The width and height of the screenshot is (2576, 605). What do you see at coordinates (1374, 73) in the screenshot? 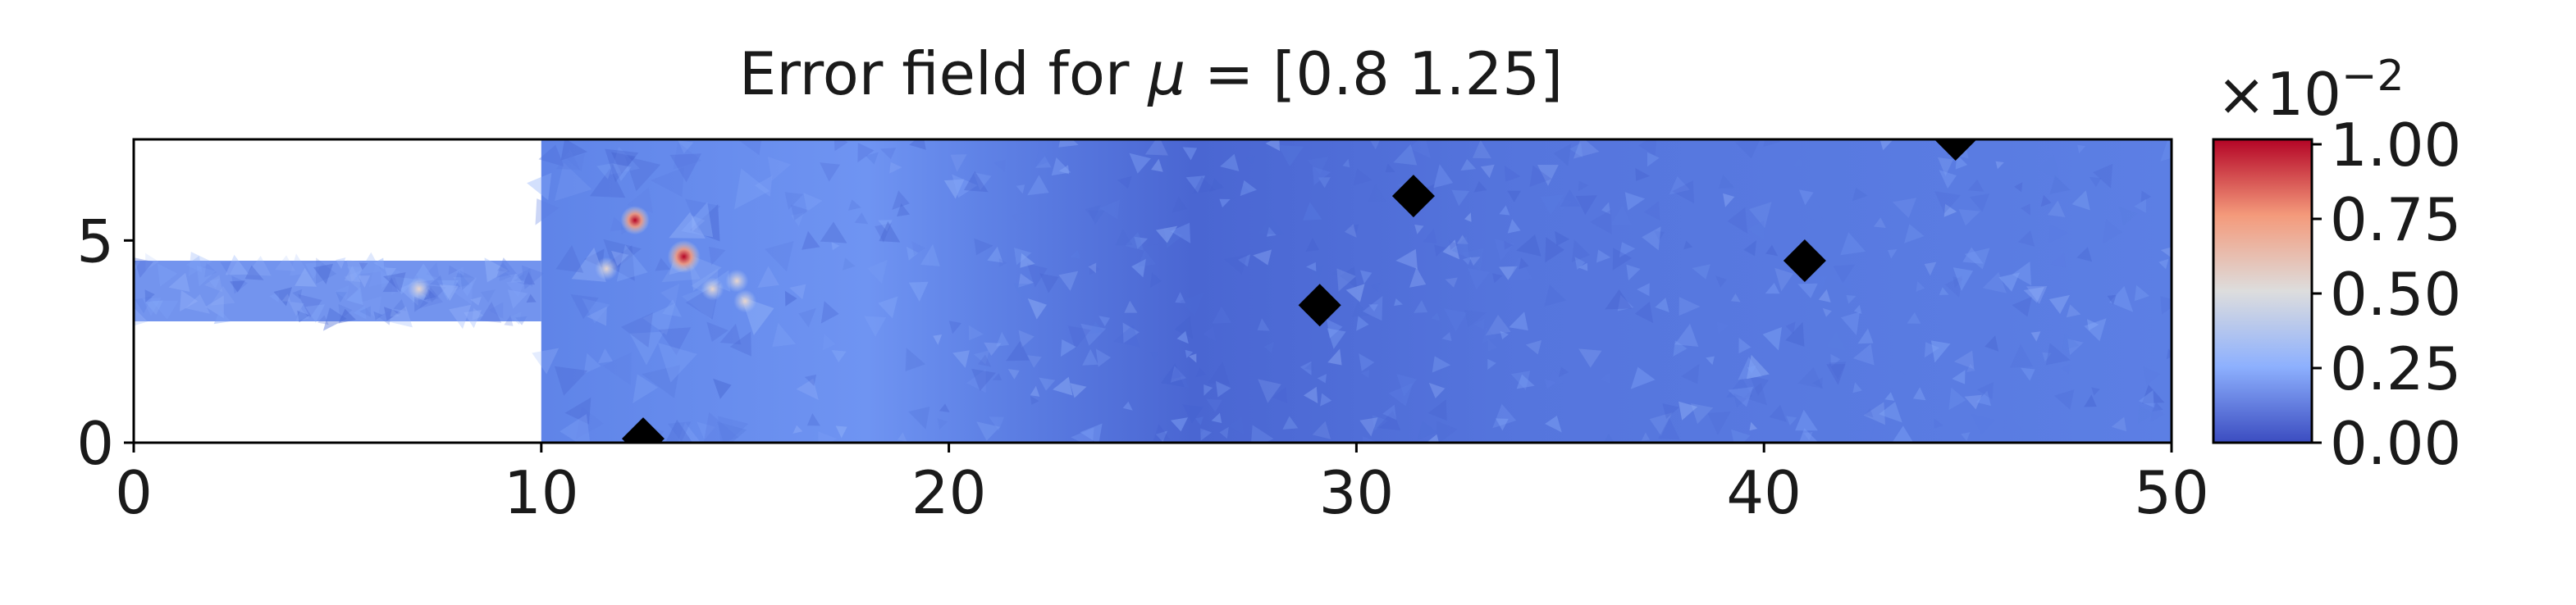
I see `title-suffix: = [0.8 1.25]` at bounding box center [1374, 73].